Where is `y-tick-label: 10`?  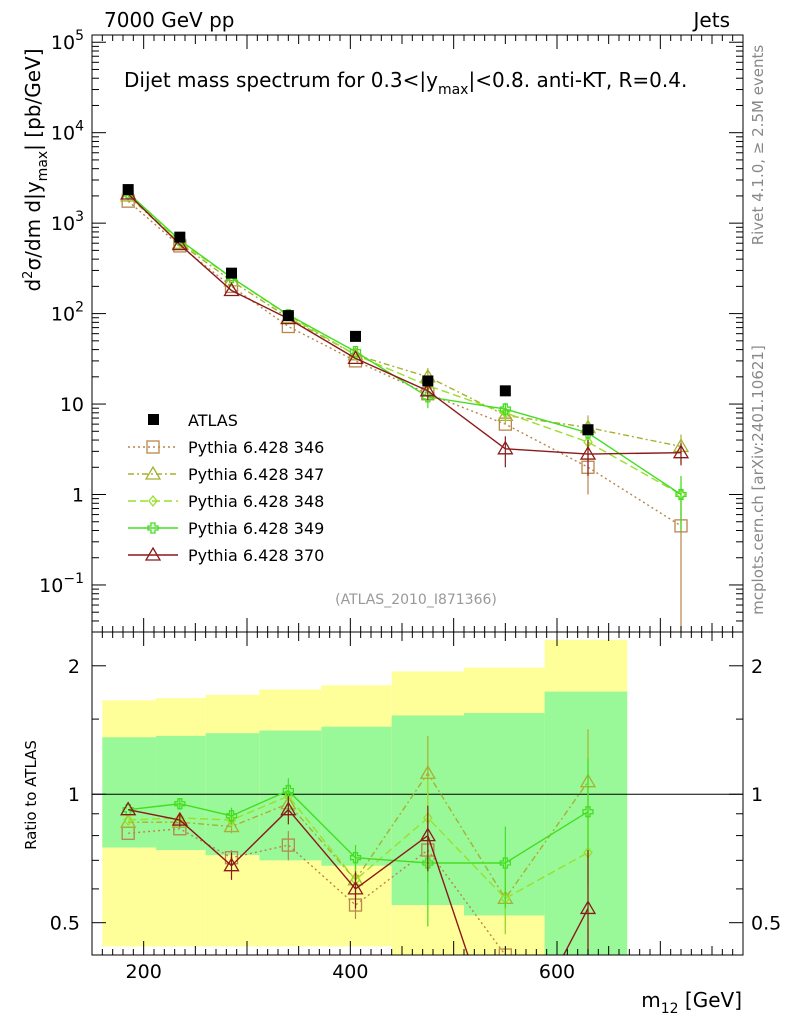 y-tick-label: 10 is located at coordinates (72, 405).